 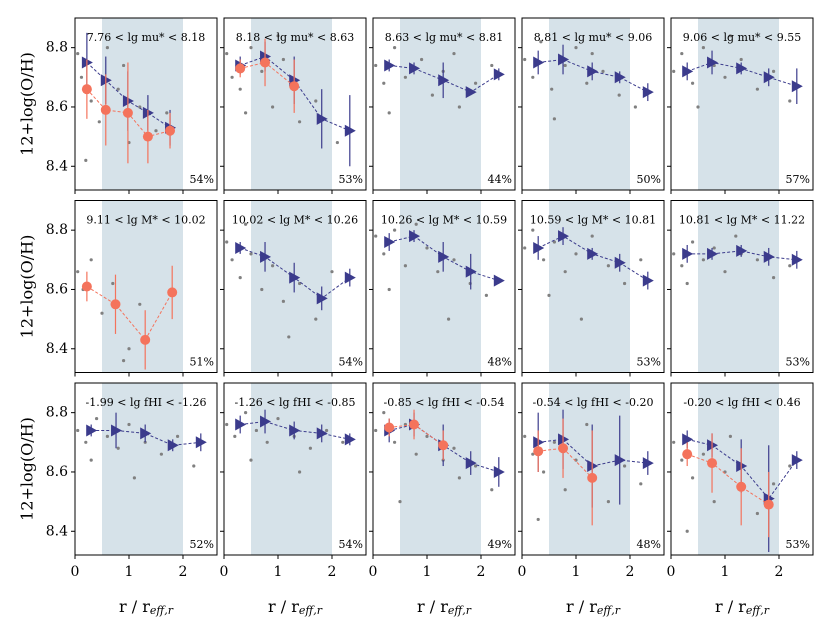 What do you see at coordinates (57, 230) in the screenshot?
I see `y-tick-label: 8.8` at bounding box center [57, 230].